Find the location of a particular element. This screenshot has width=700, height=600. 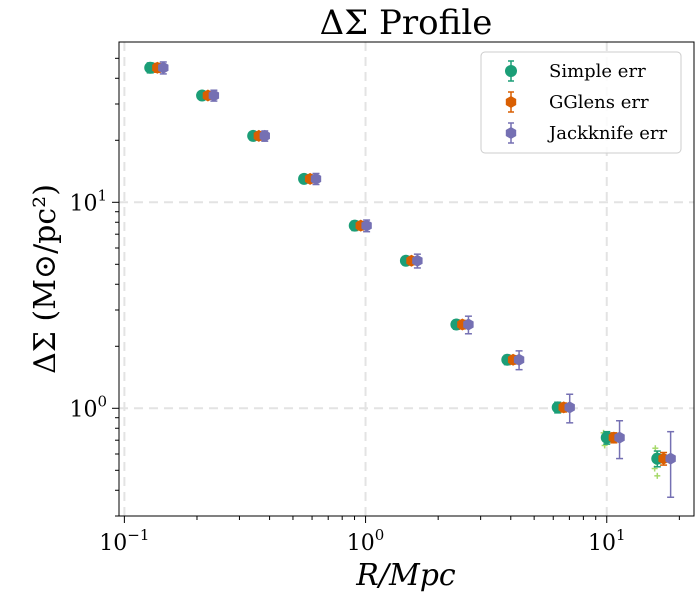

legend-item: GGlens err is located at coordinates (577, 102).